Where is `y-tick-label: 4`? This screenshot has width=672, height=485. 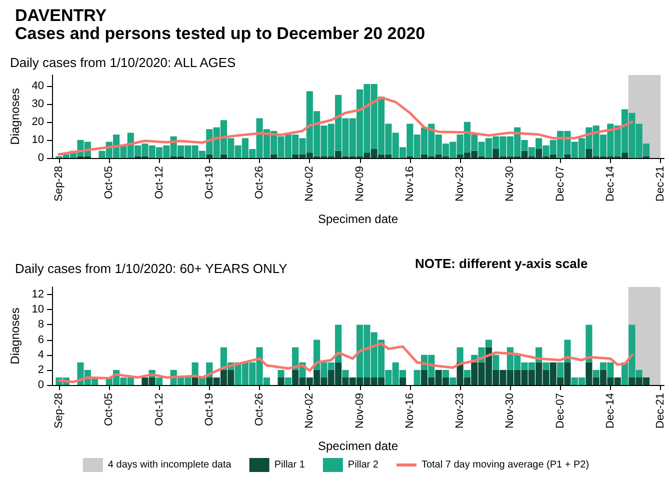 y-tick-label: 4 is located at coordinates (41, 354).